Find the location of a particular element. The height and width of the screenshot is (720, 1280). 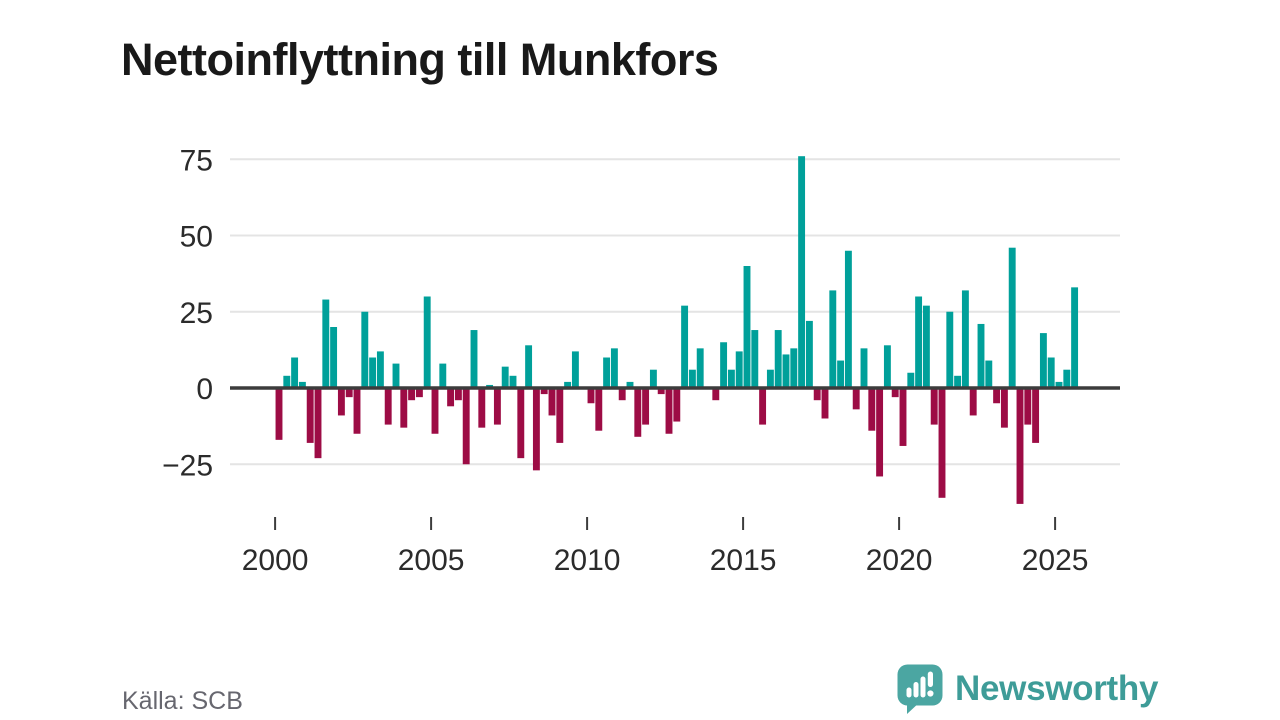

bar-2003Q3 is located at coordinates (388, 406).